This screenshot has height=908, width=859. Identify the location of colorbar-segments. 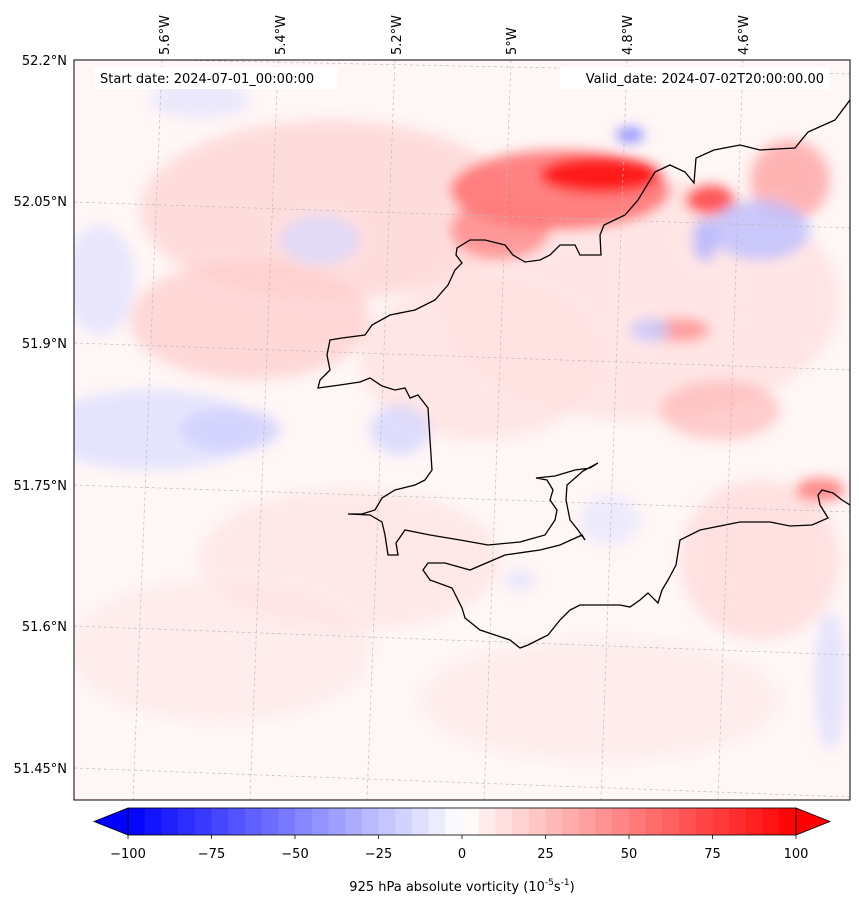
(462, 821).